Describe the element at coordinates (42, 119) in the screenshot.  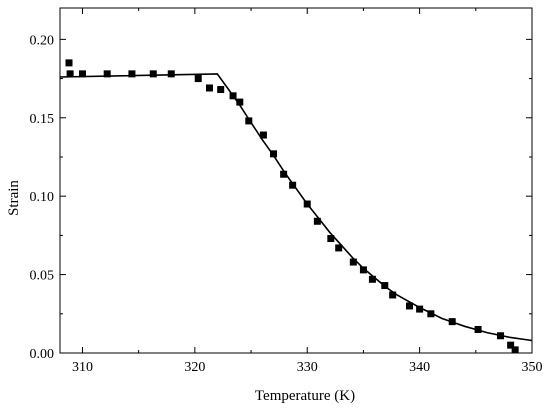
I see `y-tick-label: 0.15` at that location.